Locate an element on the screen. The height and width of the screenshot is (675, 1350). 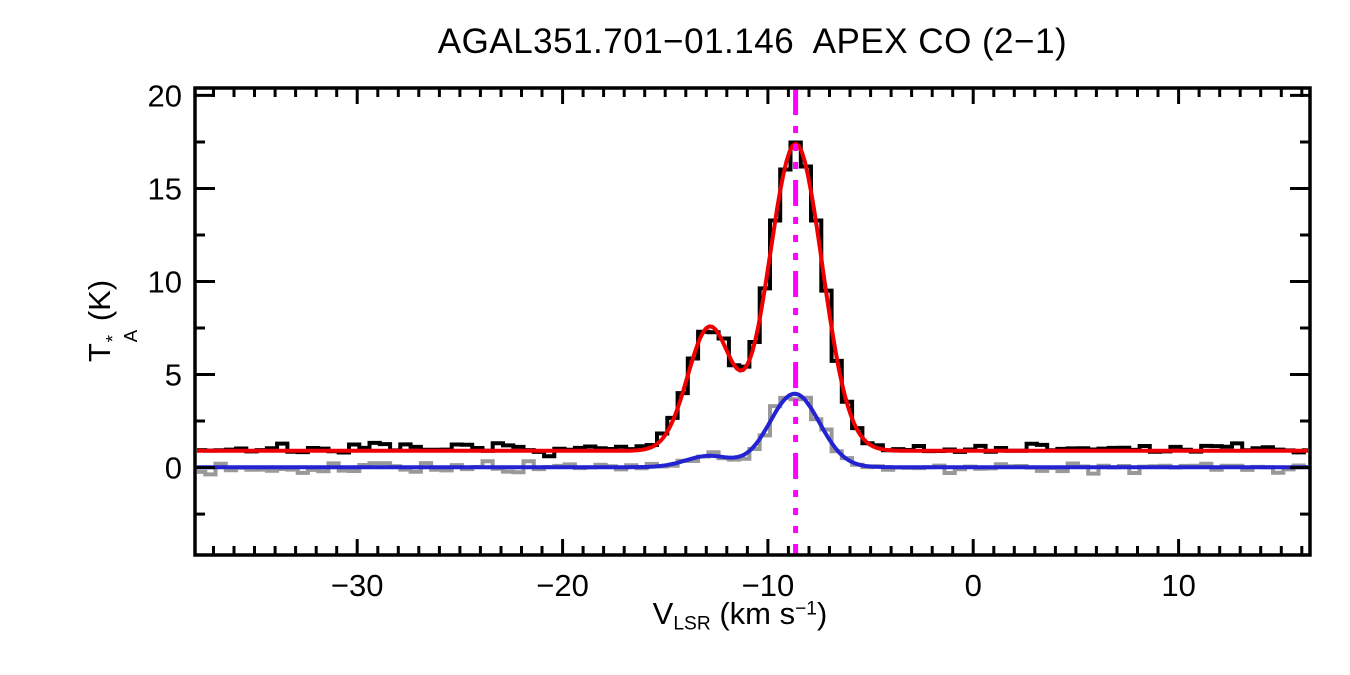
y-tick-label: 5 is located at coordinates (173, 375).